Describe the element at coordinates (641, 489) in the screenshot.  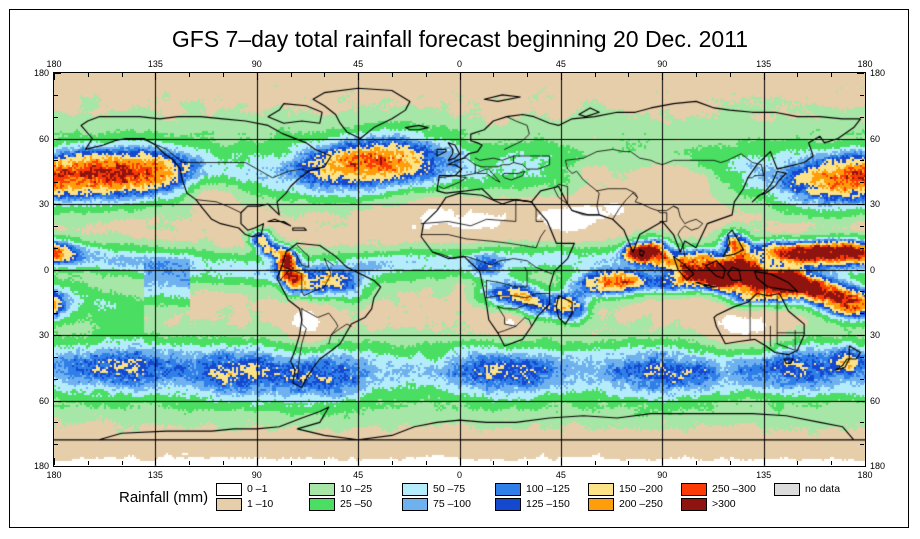
I see `legend-label: 150 –200` at that location.